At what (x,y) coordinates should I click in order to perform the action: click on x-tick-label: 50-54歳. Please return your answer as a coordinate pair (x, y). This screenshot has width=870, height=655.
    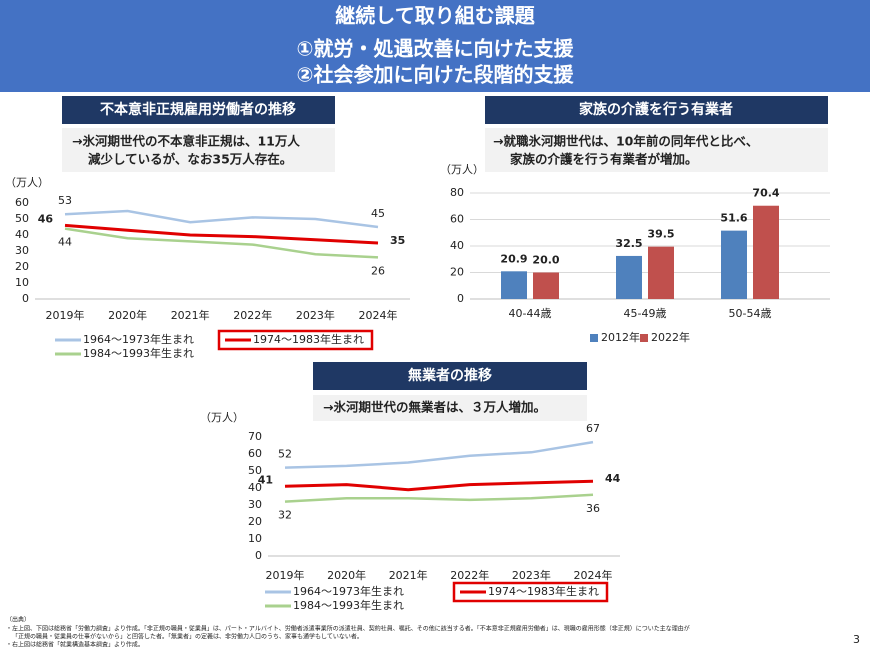
    Looking at the image, I should click on (750, 313).